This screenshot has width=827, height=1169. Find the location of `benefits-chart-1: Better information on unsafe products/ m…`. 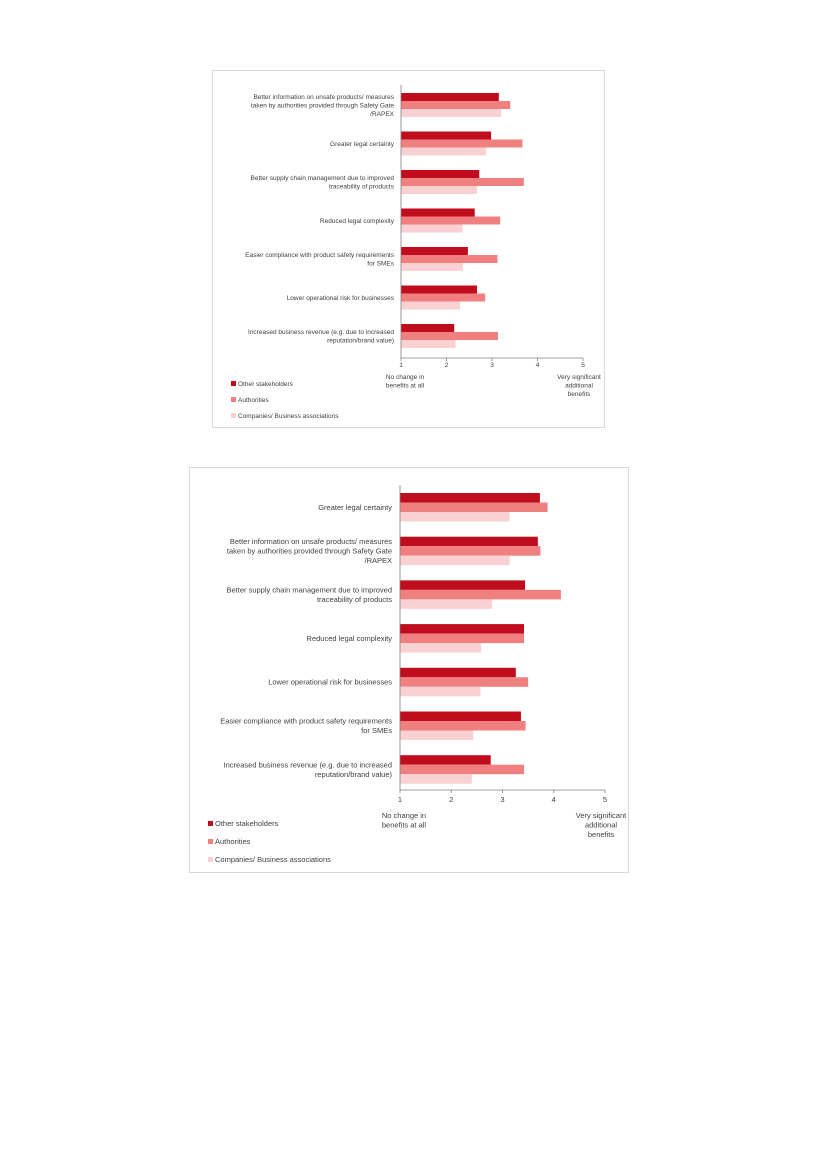

benefits-chart-1: Better information on unsafe products/ m… is located at coordinates (408, 249).